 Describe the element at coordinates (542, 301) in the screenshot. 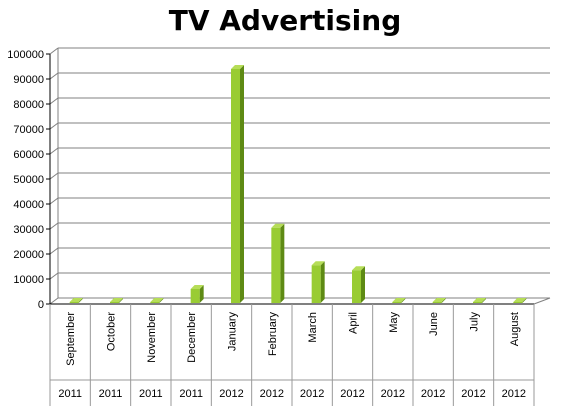

I see `floor-edge` at that location.